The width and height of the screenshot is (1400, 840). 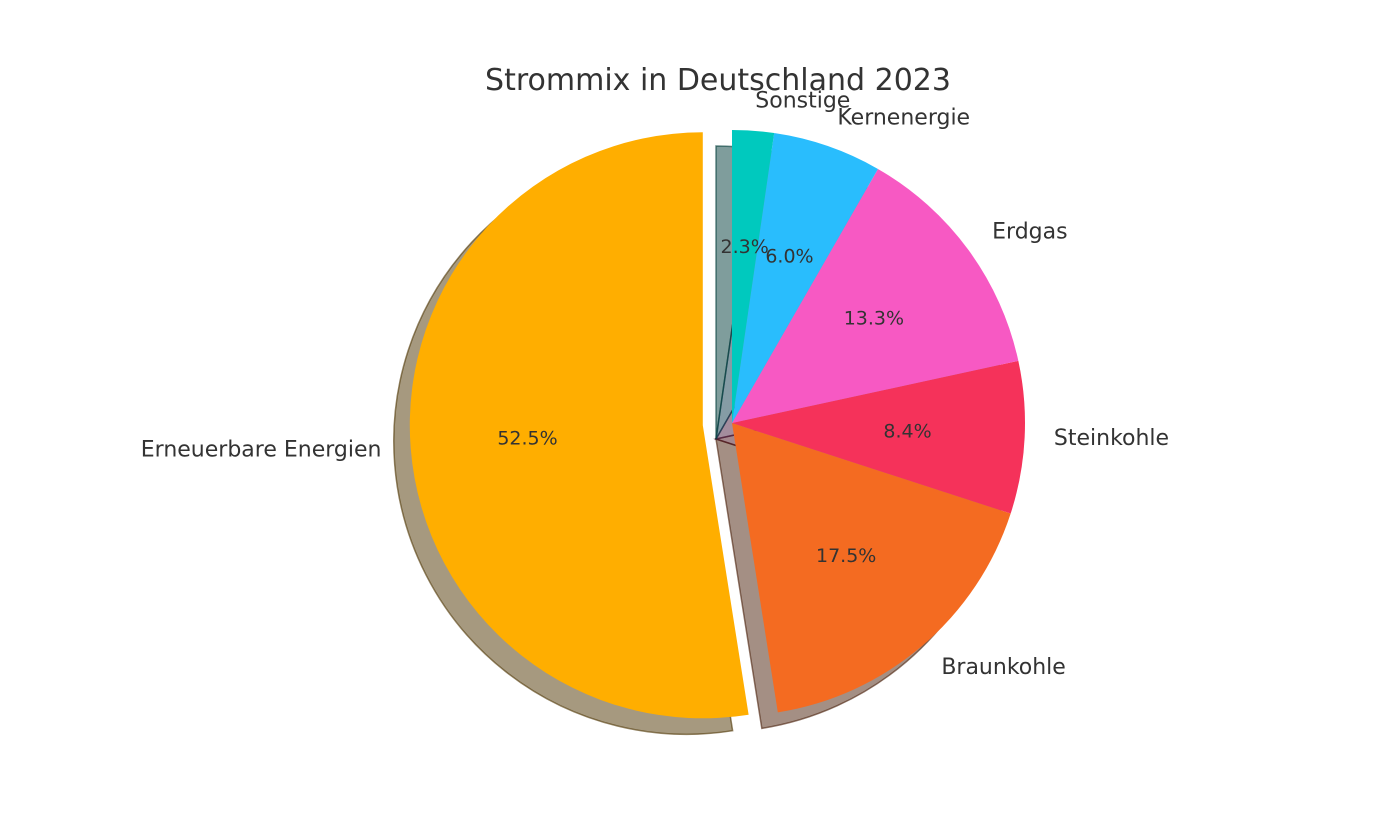 I want to click on pct-label-braunkohle: 17.5%, so click(x=846, y=556).